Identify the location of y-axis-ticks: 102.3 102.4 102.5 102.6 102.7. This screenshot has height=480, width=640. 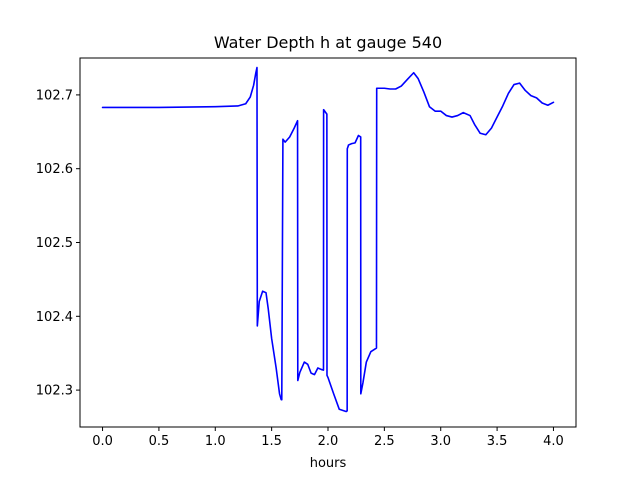
(58, 243).